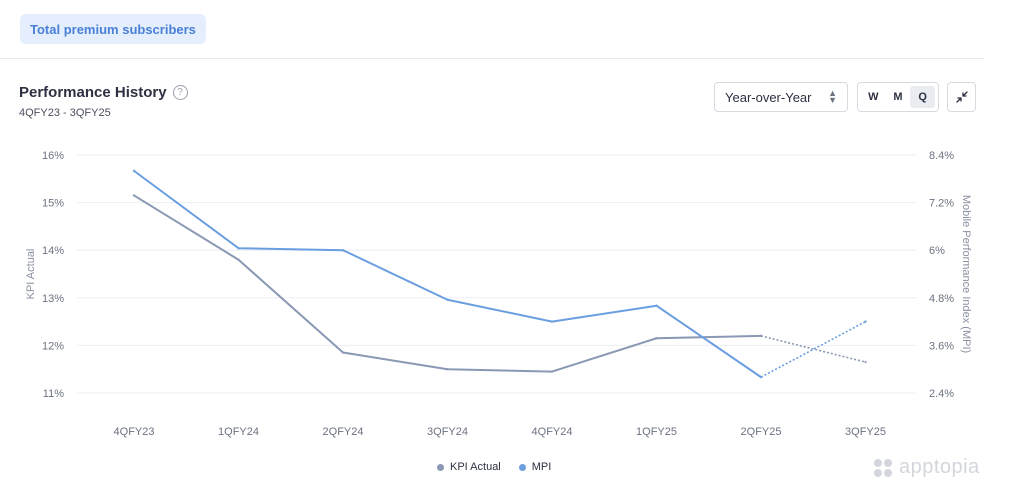  I want to click on granularity-monthly-button: M, so click(898, 97).